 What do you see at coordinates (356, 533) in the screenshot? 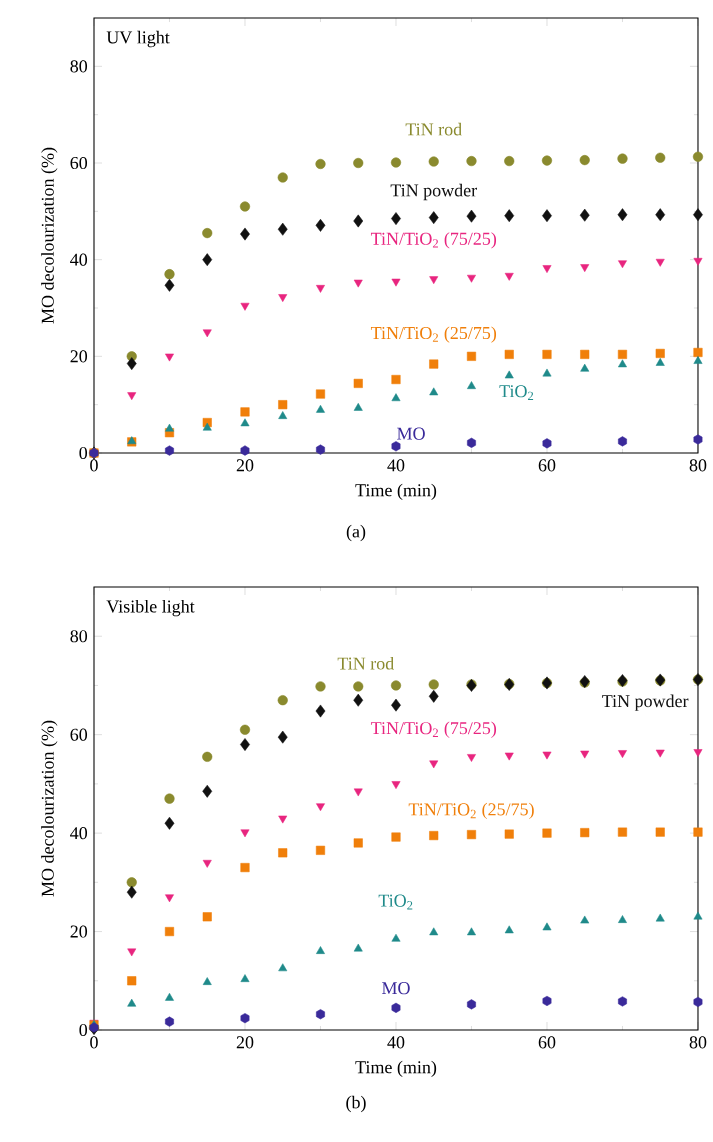
I see `text: (a)` at bounding box center [356, 533].